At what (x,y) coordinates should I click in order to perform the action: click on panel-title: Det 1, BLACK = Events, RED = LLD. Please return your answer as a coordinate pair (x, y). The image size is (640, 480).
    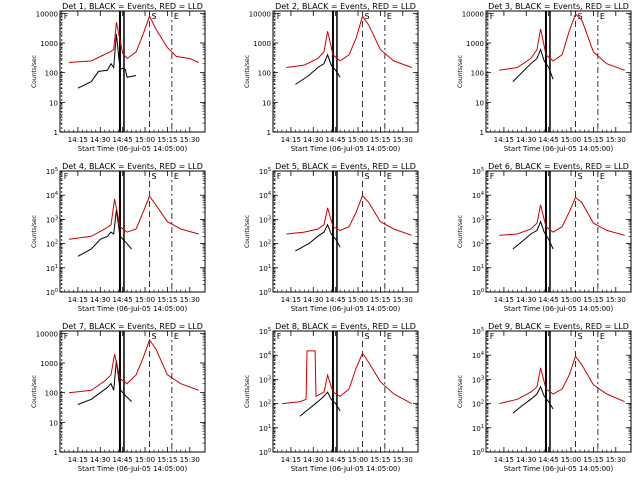
    Looking at the image, I should click on (132, 6).